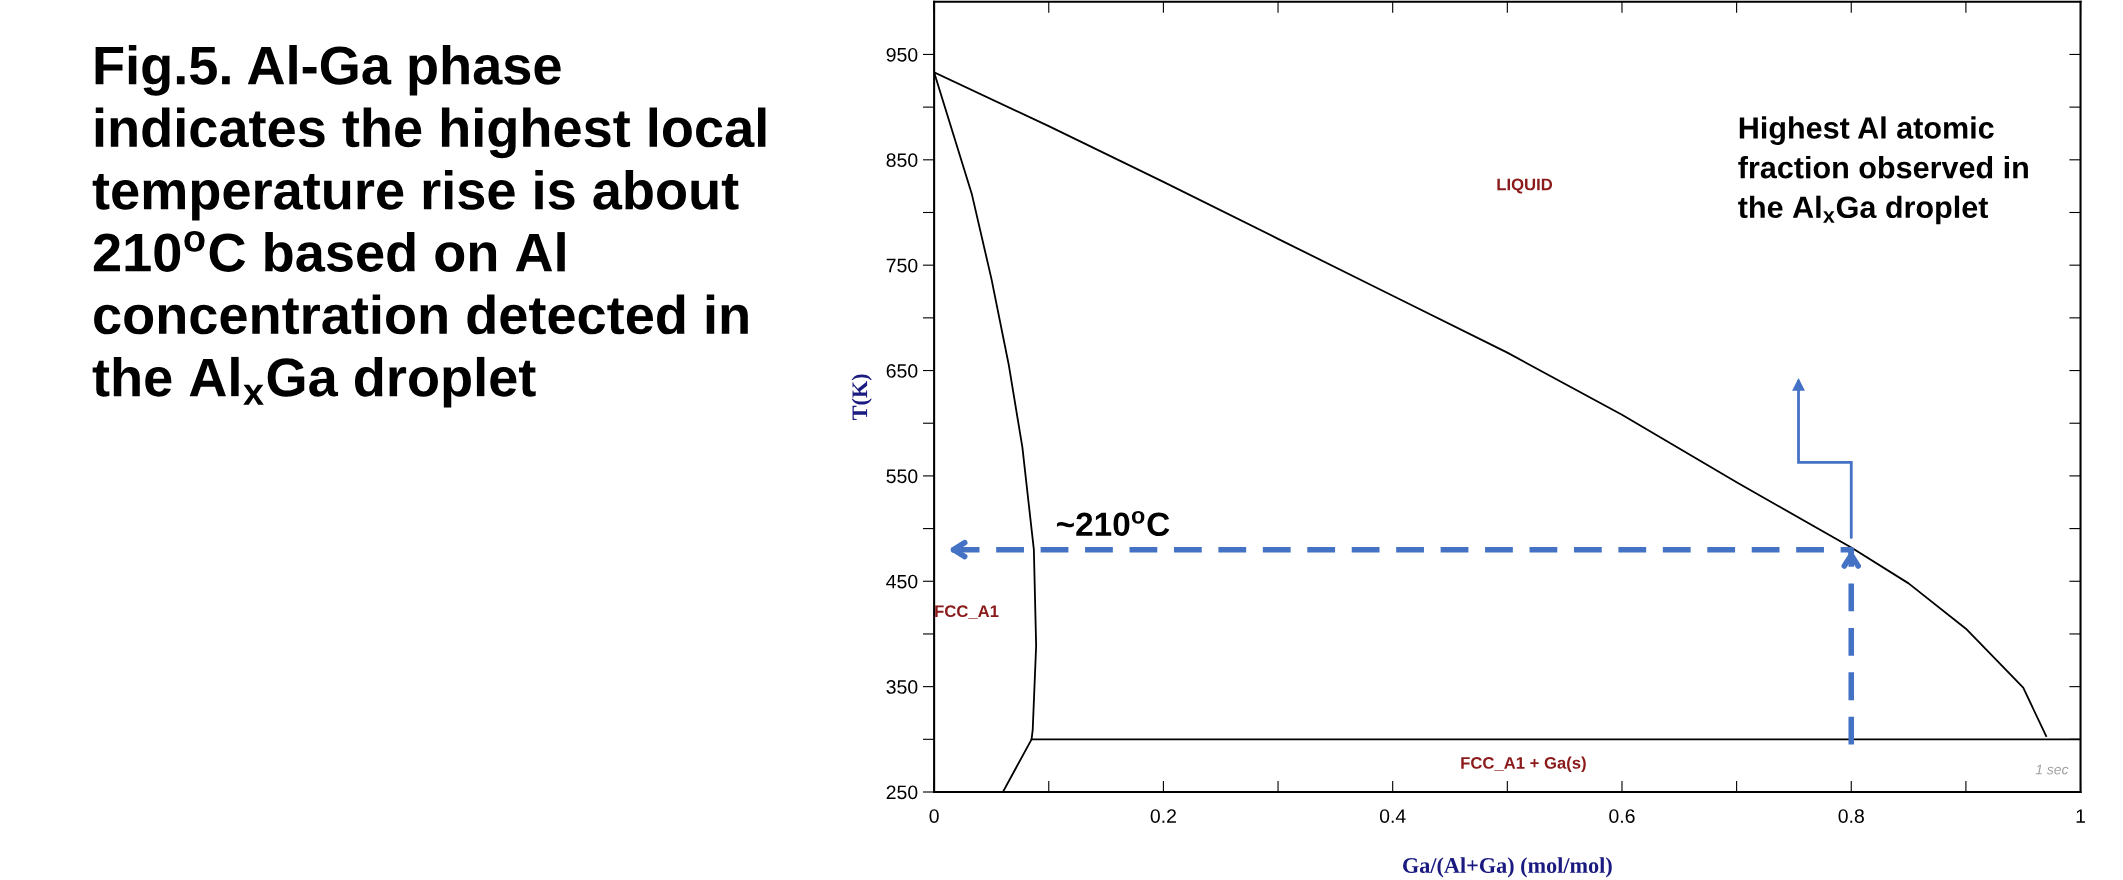 This screenshot has width=2123, height=880. I want to click on x-tick-label: 0.6, so click(1622, 816).